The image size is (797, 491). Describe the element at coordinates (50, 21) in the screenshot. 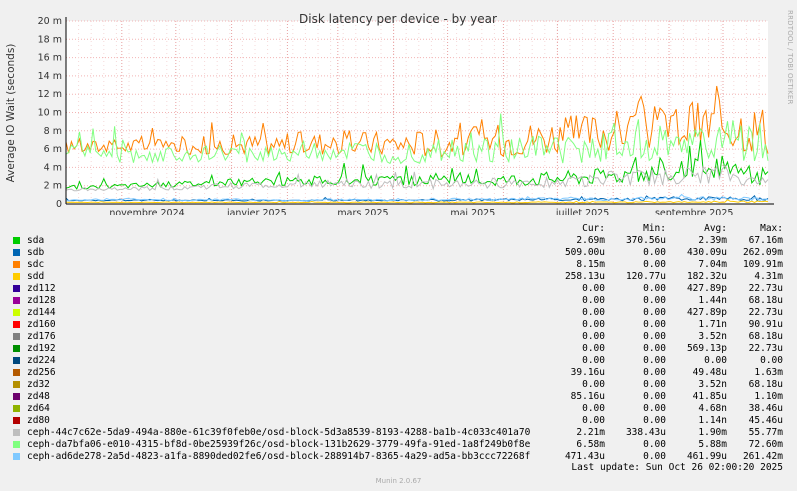

I see `y-tick-label: 20 m` at that location.